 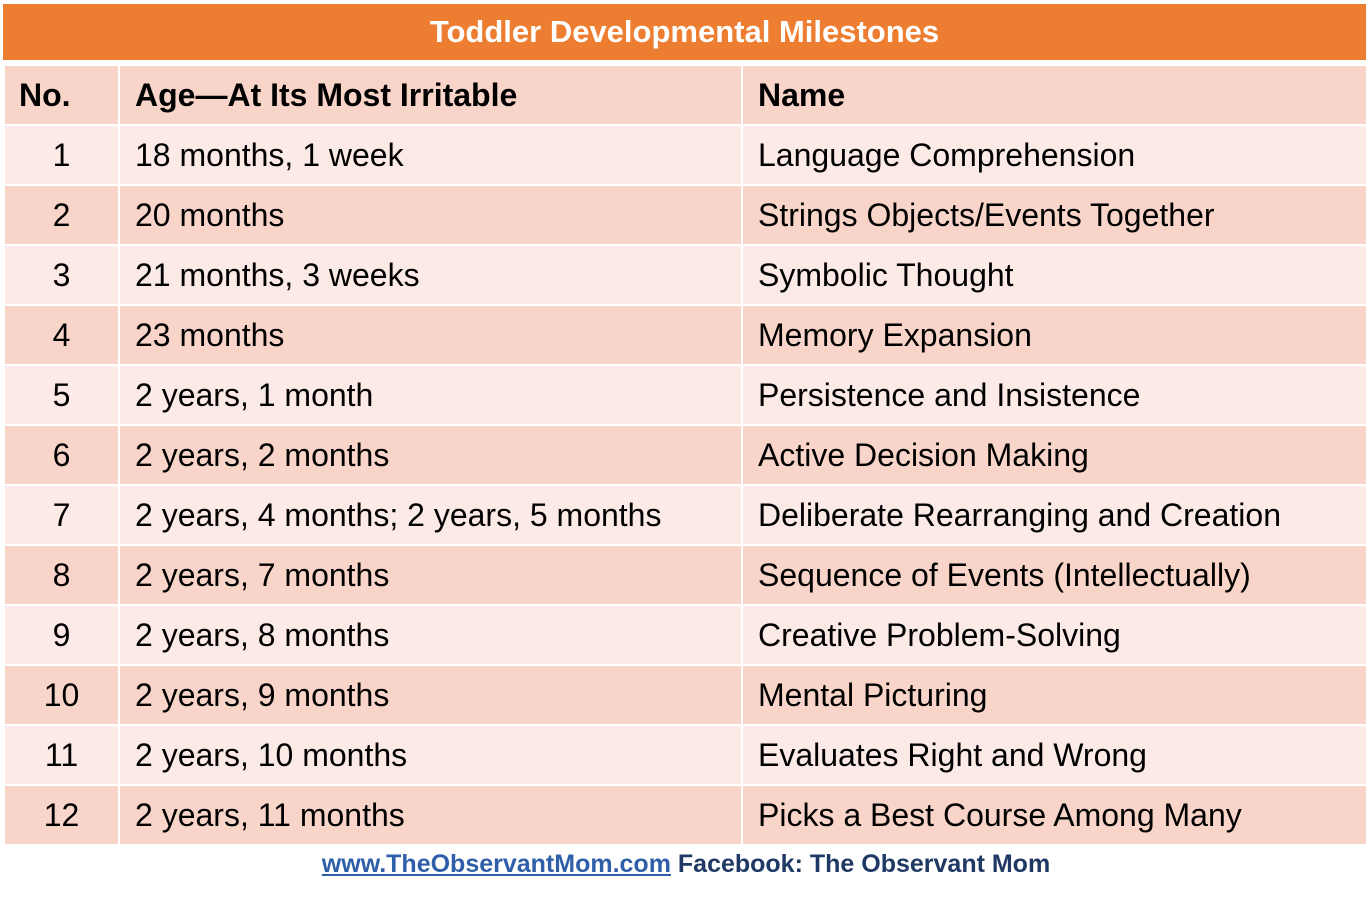 I want to click on column-header-no: No., so click(x=61, y=95).